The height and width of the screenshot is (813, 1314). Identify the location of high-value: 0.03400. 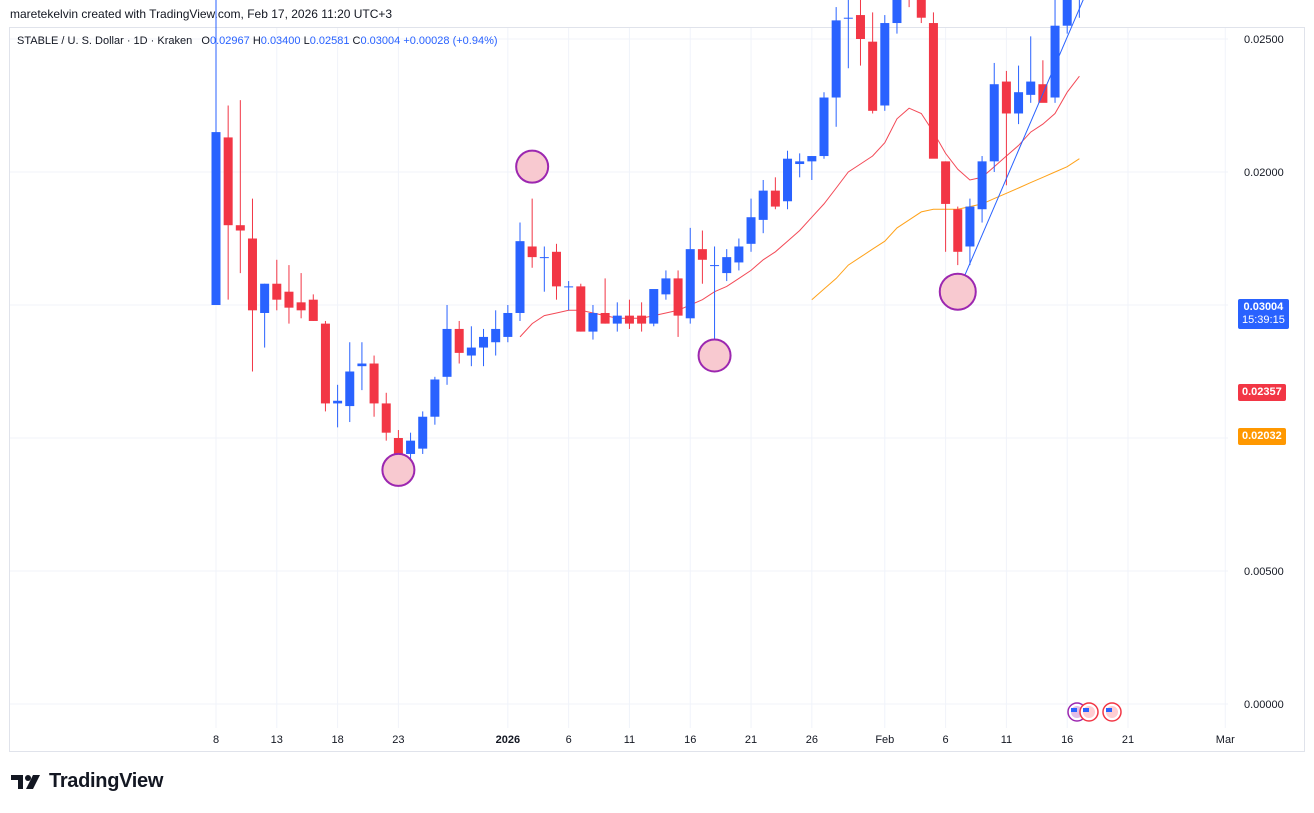
(280, 41).